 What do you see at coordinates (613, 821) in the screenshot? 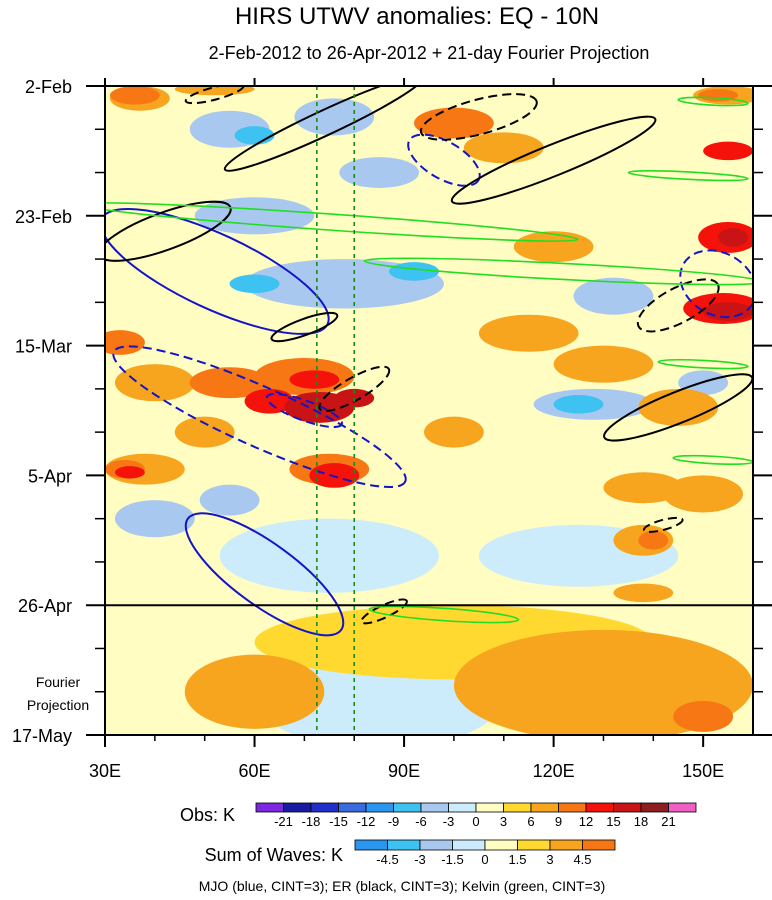
I see `colorbar-level-label: 15` at bounding box center [613, 821].